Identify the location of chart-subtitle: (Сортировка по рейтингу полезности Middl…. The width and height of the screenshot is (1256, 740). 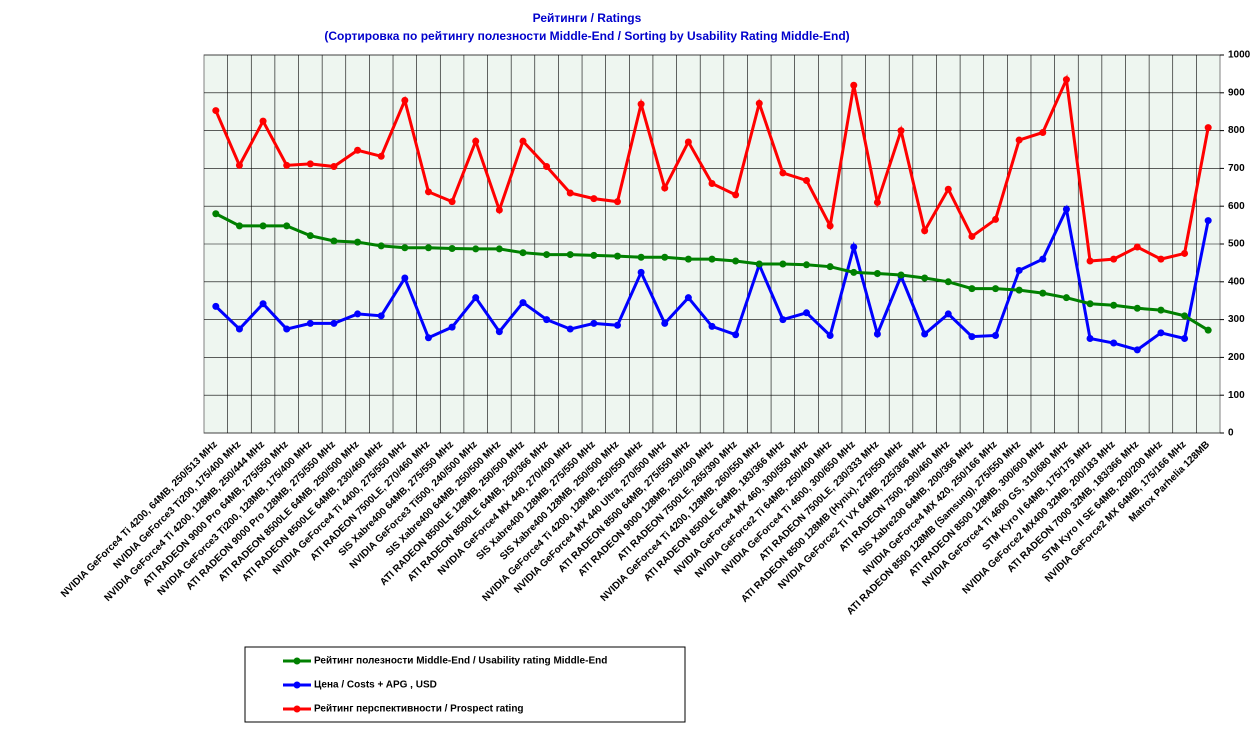
(586, 36).